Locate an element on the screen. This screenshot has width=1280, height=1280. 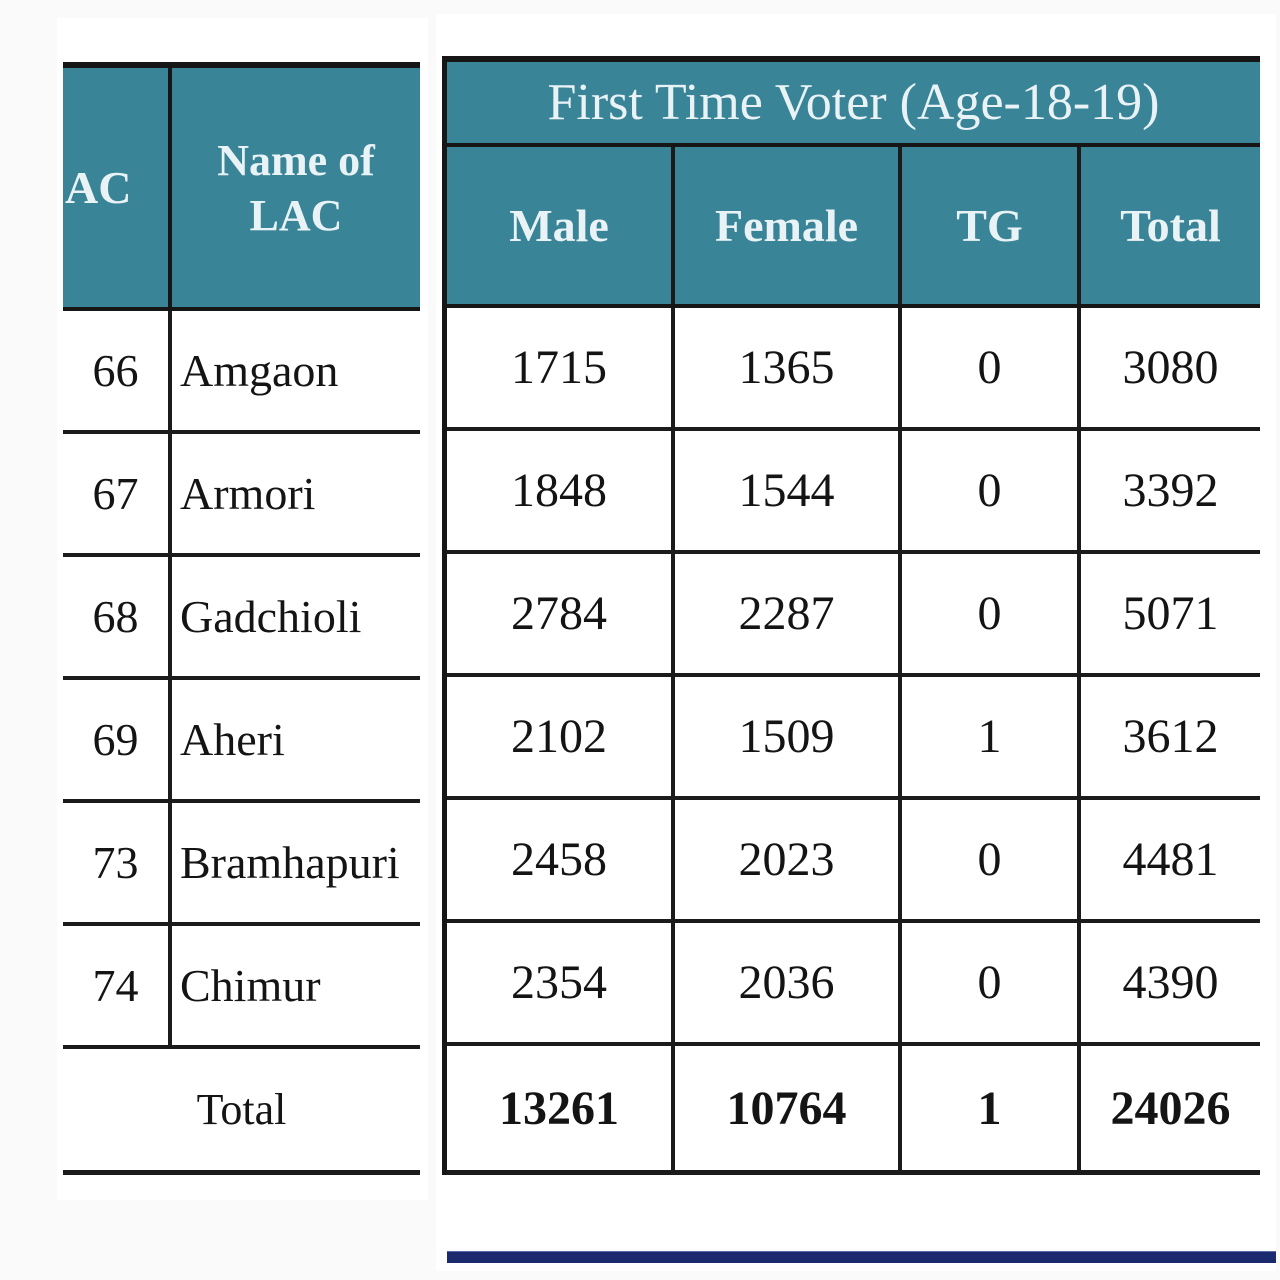
lac-name: Bramhapuri is located at coordinates (294, 862).